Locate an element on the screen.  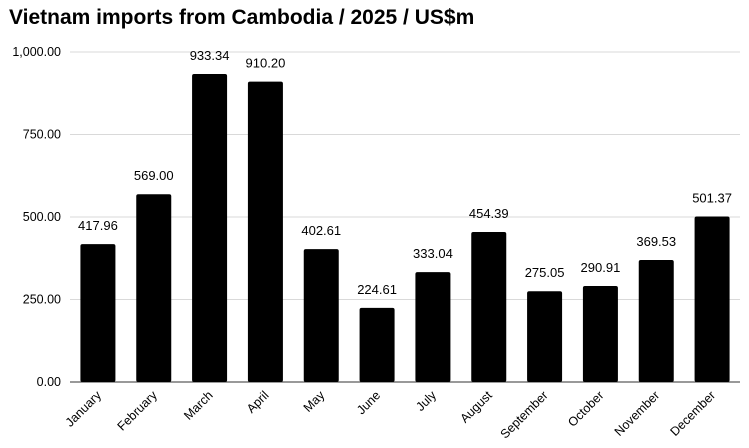
x-tick-label: February is located at coordinates (138, 411).